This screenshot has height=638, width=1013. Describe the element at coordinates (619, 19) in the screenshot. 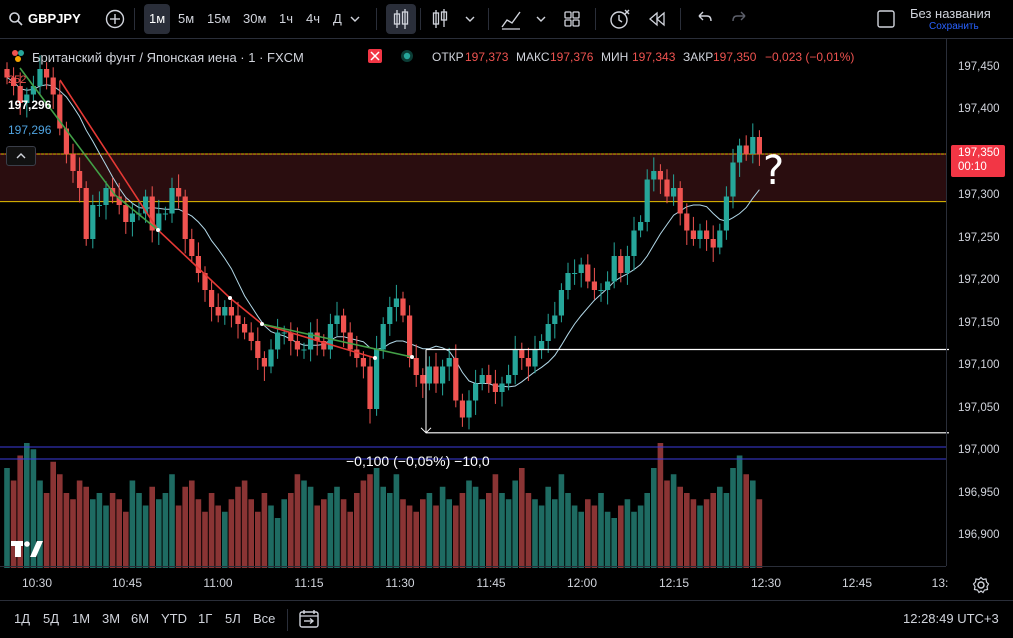

I see `alert-clock-icon` at that location.